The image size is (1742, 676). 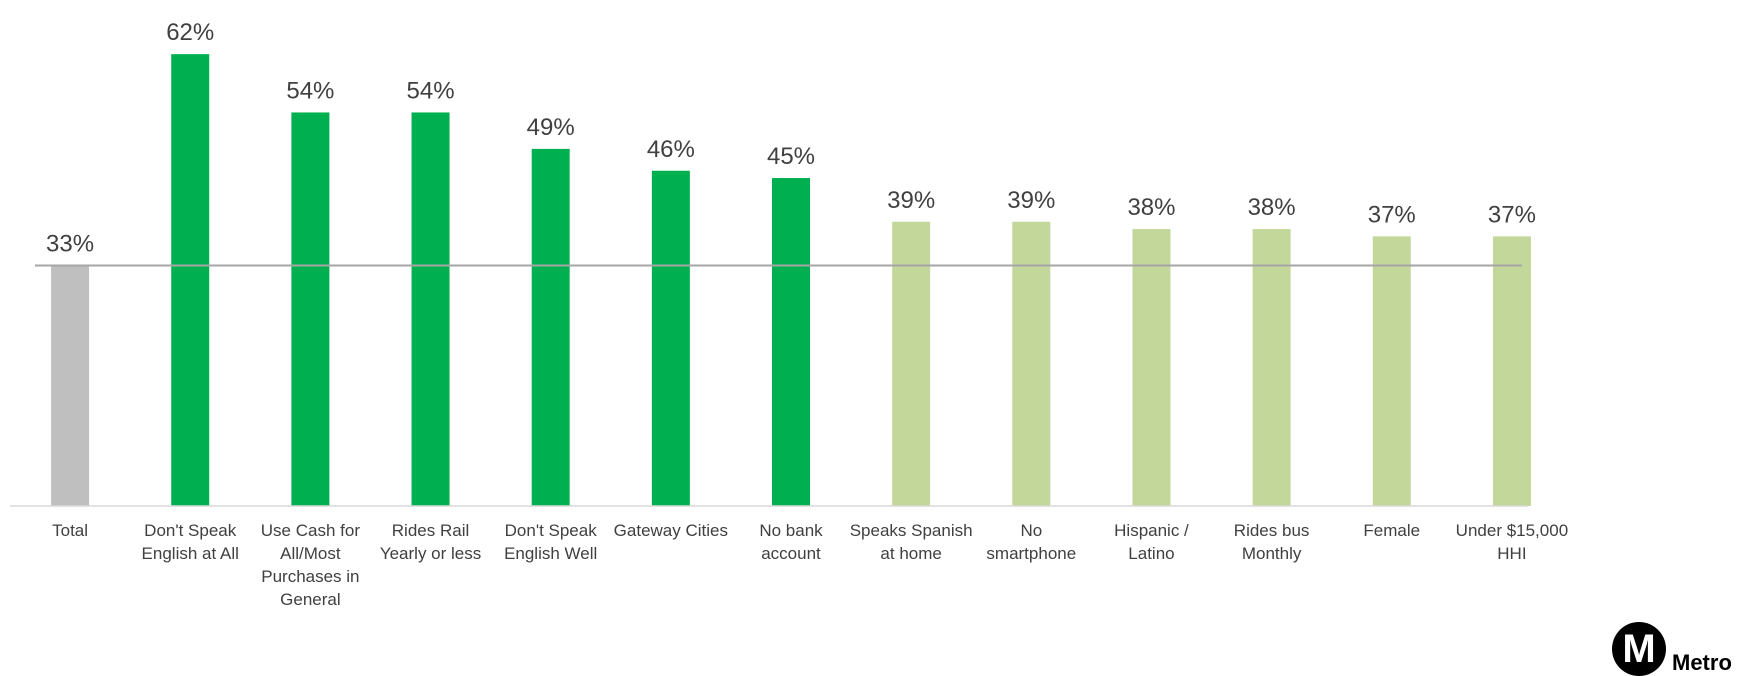 What do you see at coordinates (791, 156) in the screenshot?
I see `data-label: 45%` at bounding box center [791, 156].